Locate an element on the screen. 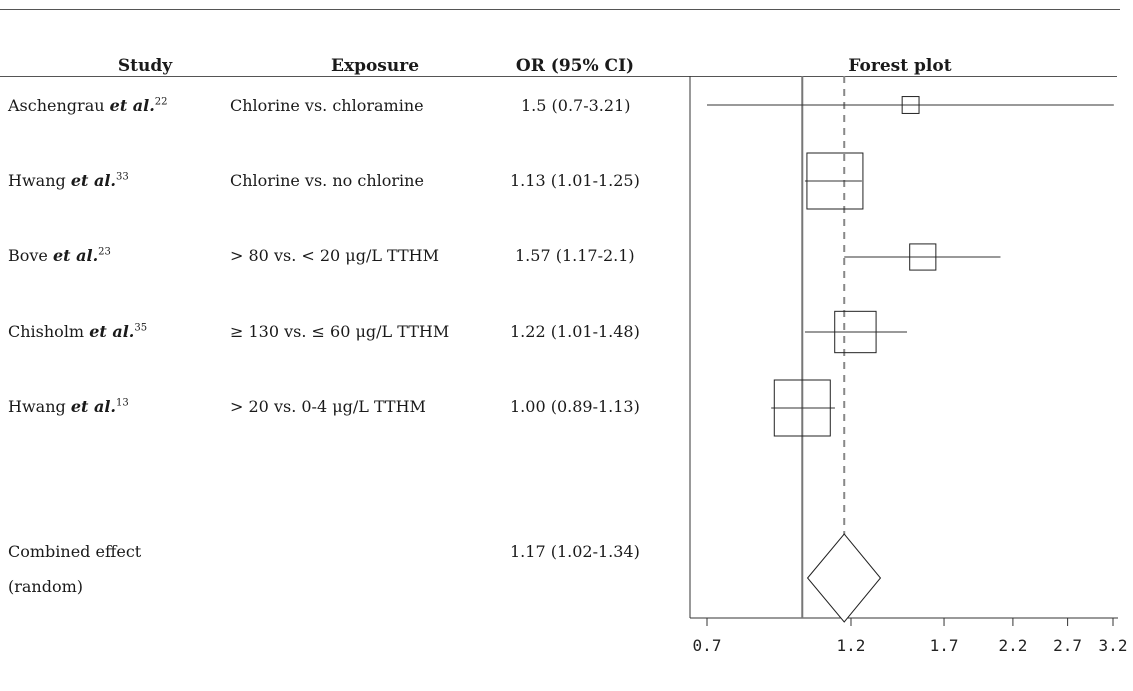  study-reference: 33 is located at coordinates (122, 177).